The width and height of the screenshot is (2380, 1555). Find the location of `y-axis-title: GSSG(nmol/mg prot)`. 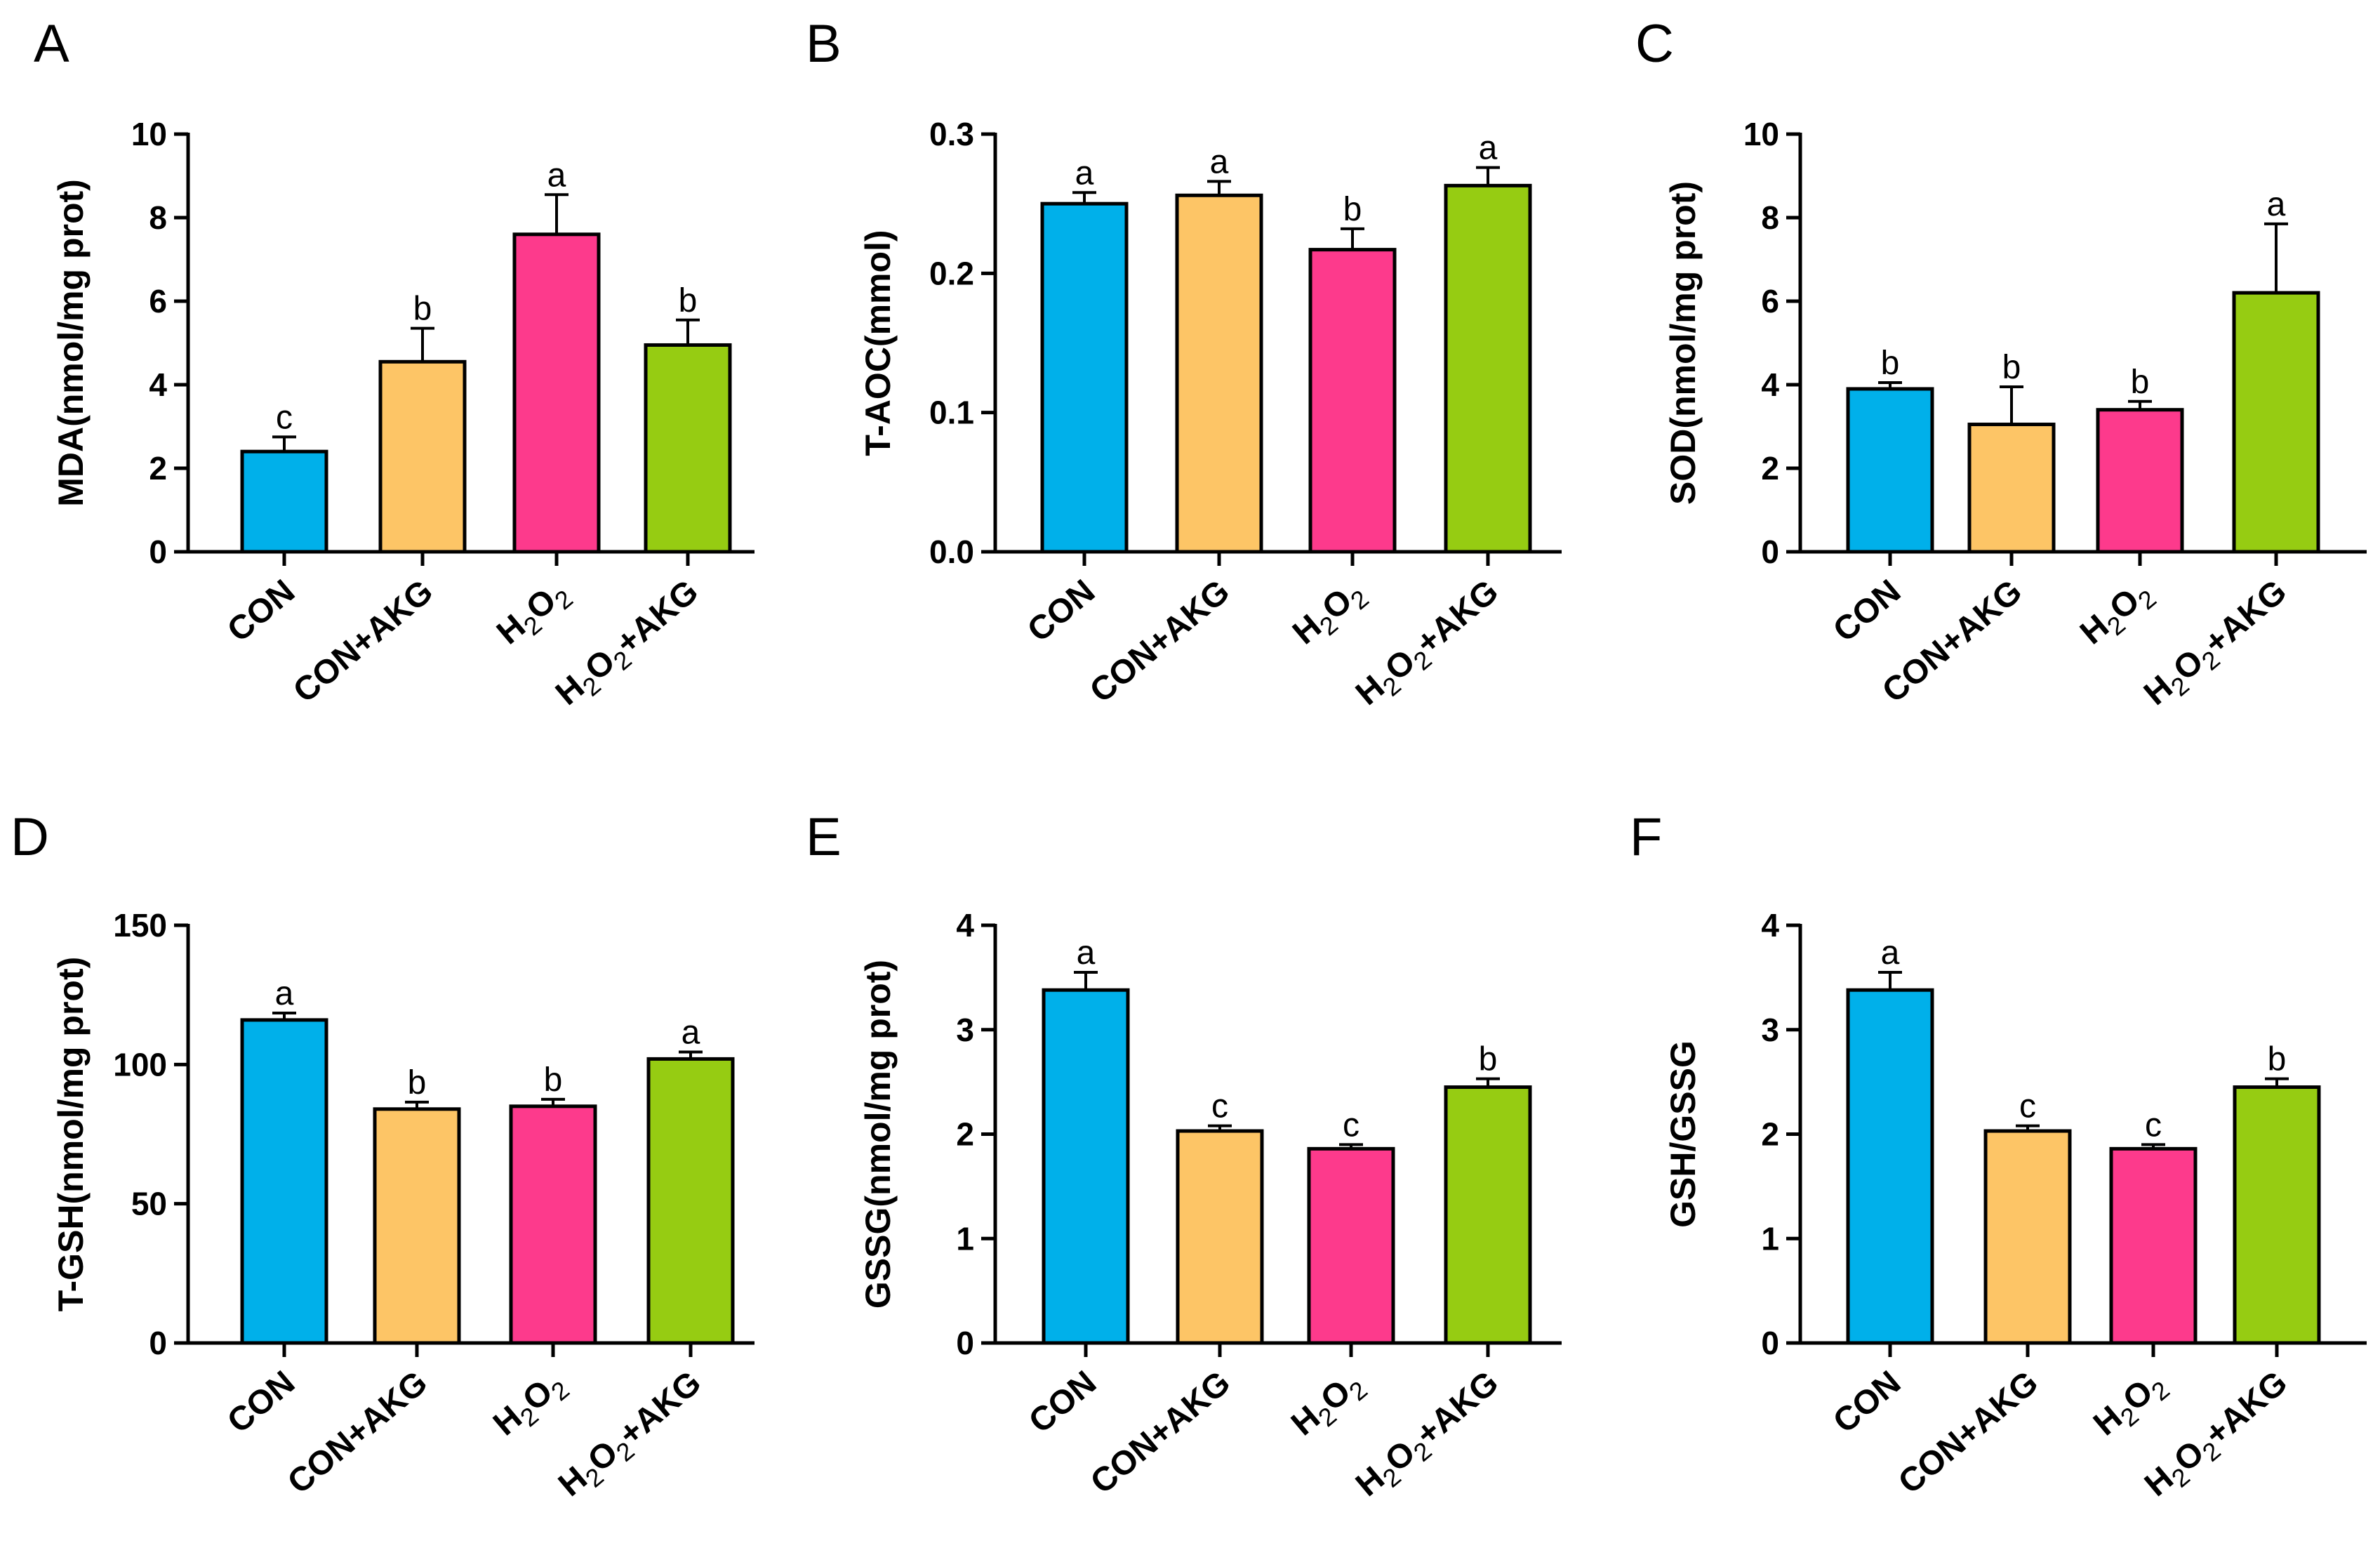

y-axis-title: GSSG(nmol/mg prot) is located at coordinates (878, 1134).